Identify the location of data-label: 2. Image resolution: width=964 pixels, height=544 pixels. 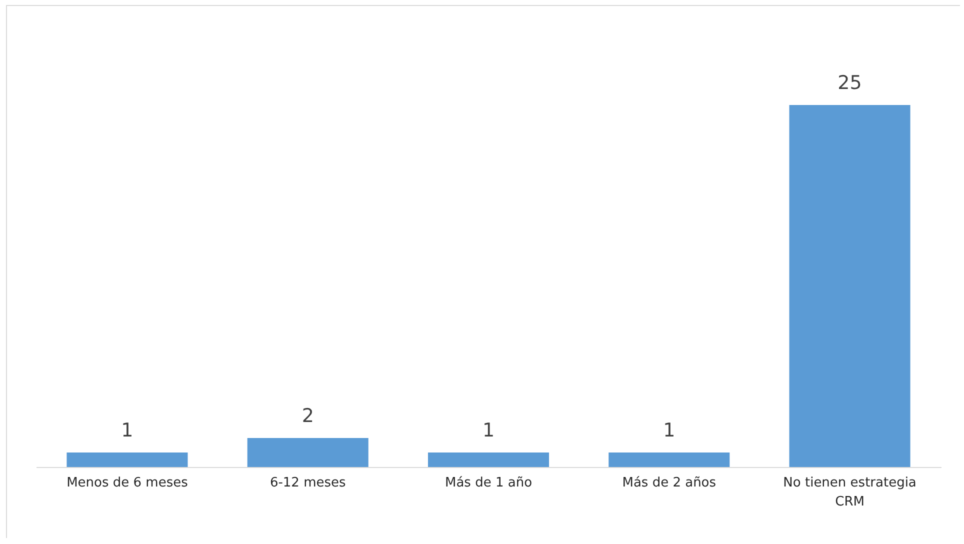
(308, 416).